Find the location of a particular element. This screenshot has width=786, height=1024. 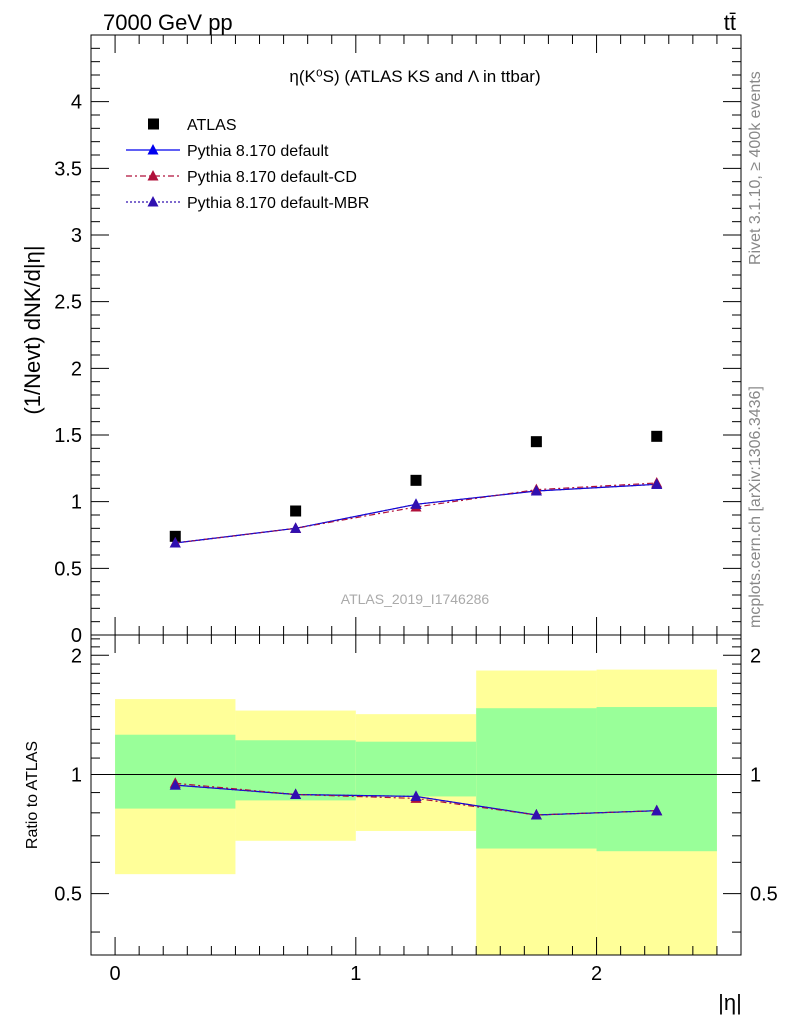

analysis-id-label: ATLAS_2019_I1746286 is located at coordinates (415, 599).